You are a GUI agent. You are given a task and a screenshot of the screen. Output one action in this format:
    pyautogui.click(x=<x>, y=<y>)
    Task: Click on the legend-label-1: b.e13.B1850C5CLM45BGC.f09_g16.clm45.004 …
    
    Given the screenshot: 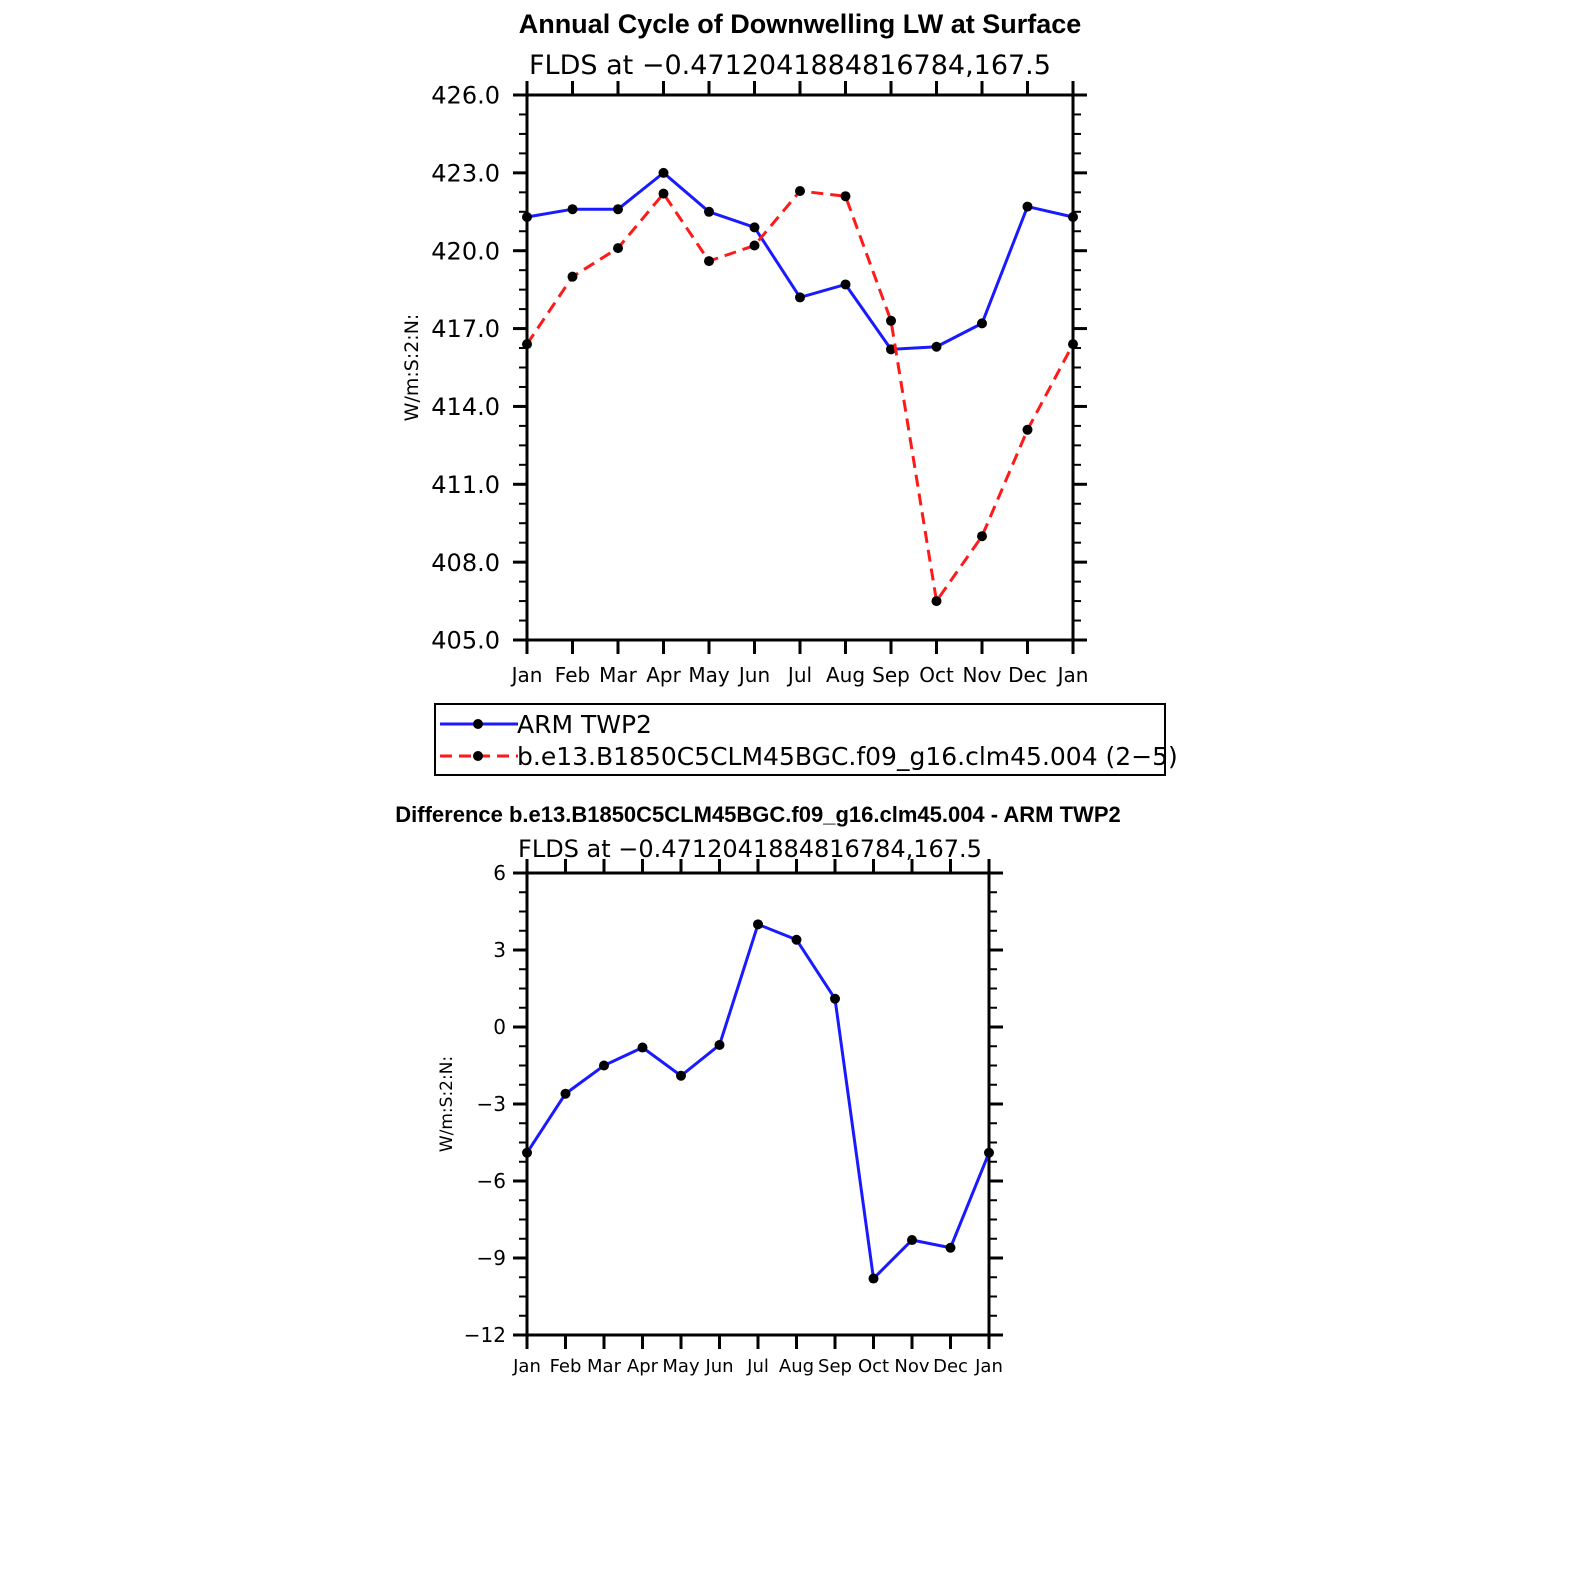 What is the action you would take?
    pyautogui.click(x=847, y=756)
    